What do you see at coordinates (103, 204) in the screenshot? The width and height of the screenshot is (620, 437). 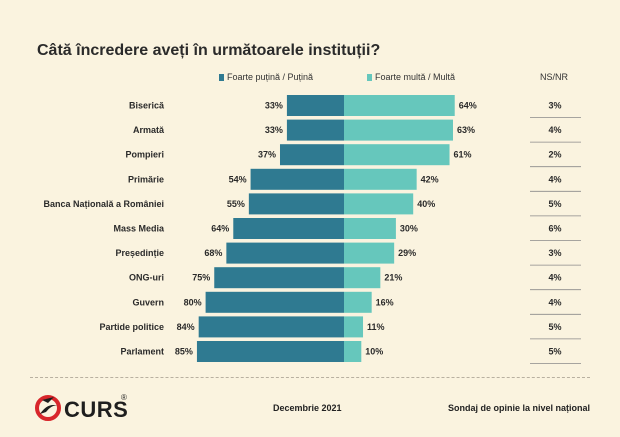 I see `category-label: Banca Națională a României` at bounding box center [103, 204].